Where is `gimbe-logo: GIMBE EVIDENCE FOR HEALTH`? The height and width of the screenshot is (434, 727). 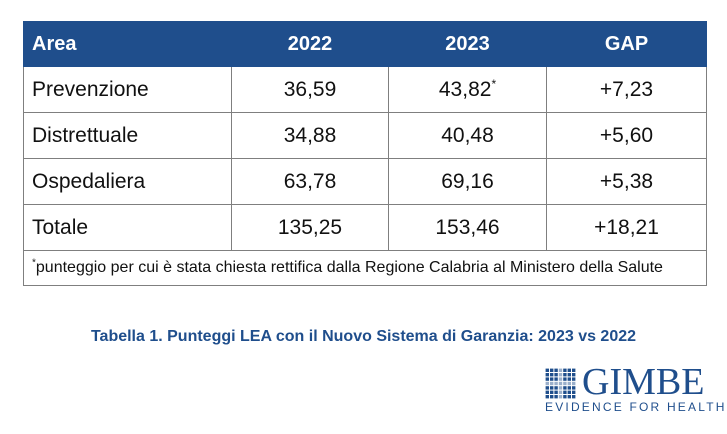 gimbe-logo: GIMBE EVIDENCE FOR HEALTH is located at coordinates (636, 389).